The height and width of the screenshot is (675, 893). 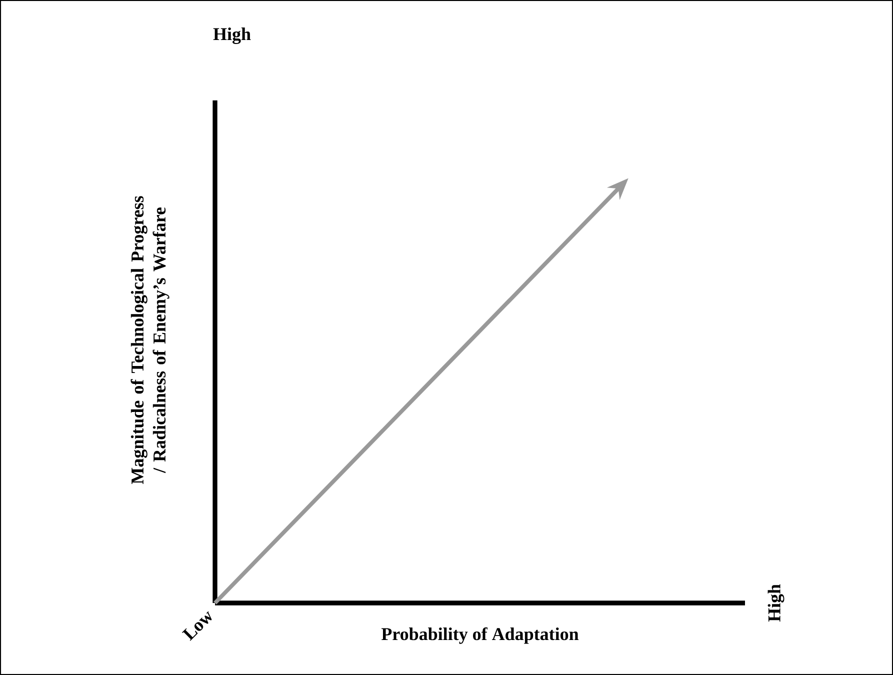 I want to click on text: Low, so click(x=197, y=626).